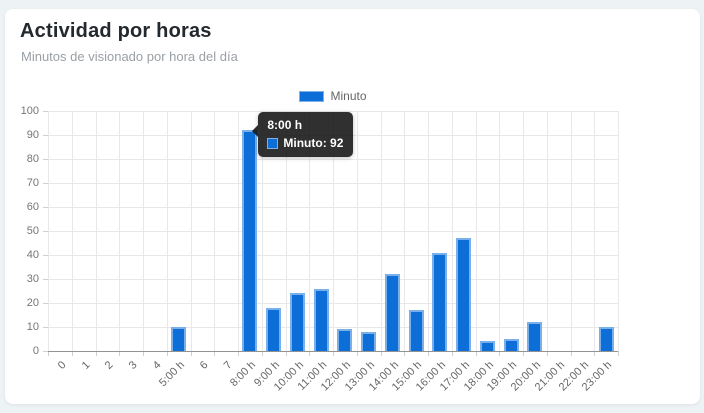 The height and width of the screenshot is (413, 704). Describe the element at coordinates (32, 231) in the screenshot. I see `y-axis-label: 50` at that location.